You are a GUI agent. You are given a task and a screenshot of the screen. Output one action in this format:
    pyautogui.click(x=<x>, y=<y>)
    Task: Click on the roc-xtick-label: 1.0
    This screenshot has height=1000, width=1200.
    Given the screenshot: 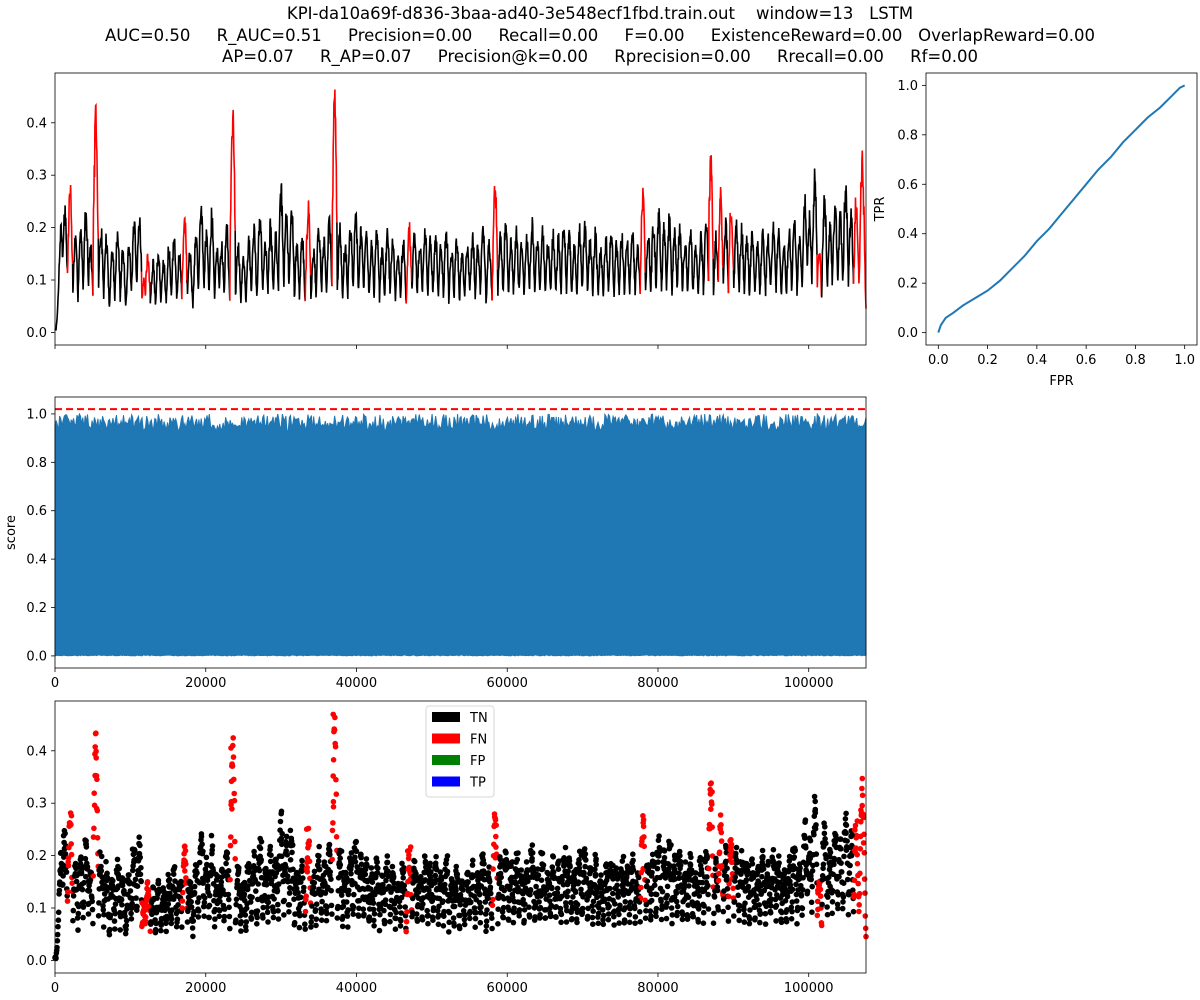 What is the action you would take?
    pyautogui.click(x=1184, y=360)
    